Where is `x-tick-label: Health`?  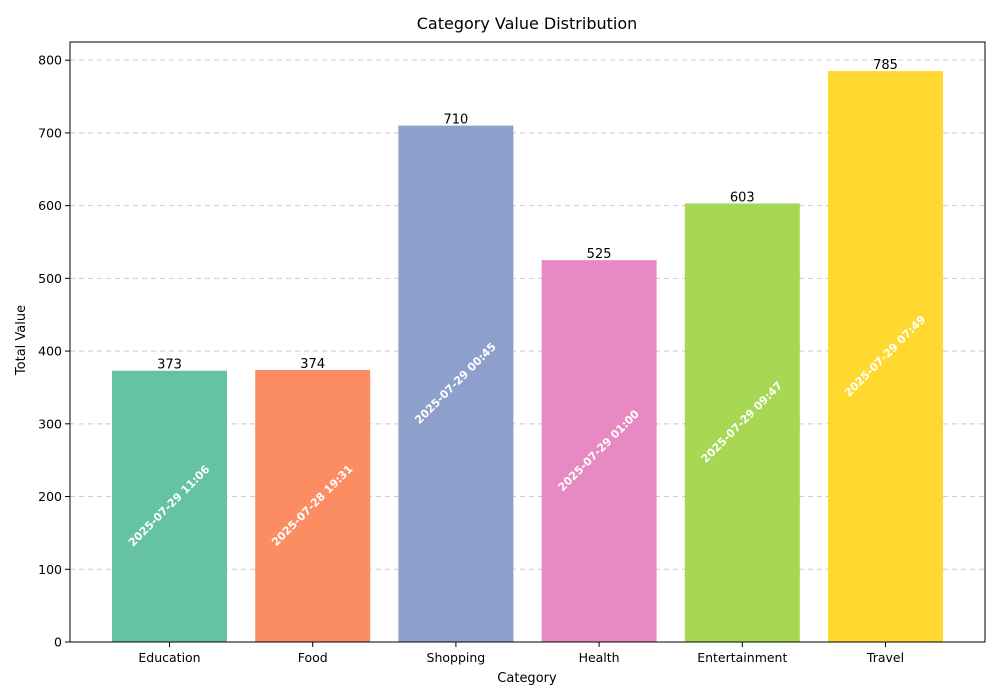
x-tick-label: Health is located at coordinates (599, 657).